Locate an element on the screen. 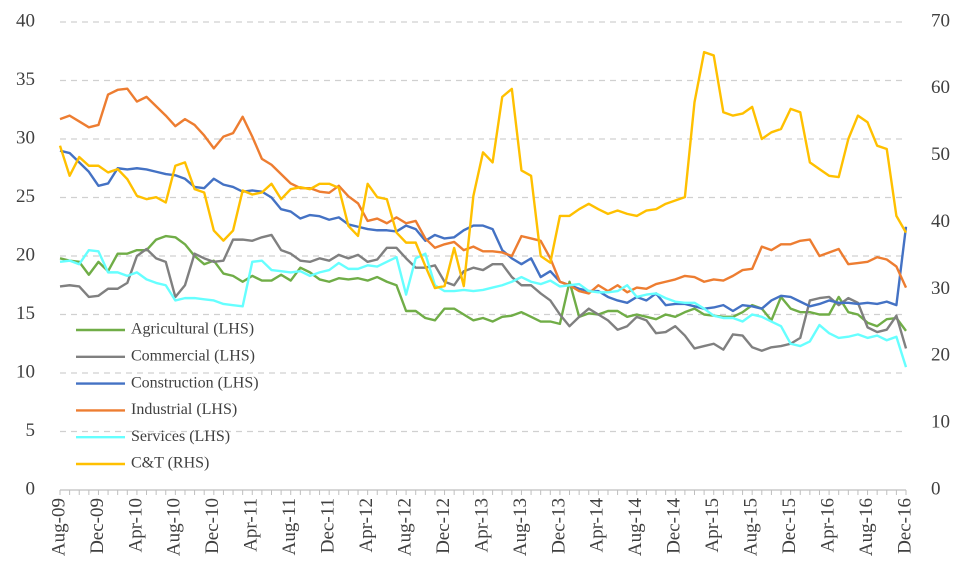  legend-label: Commercial (LHS) is located at coordinates (193, 355).